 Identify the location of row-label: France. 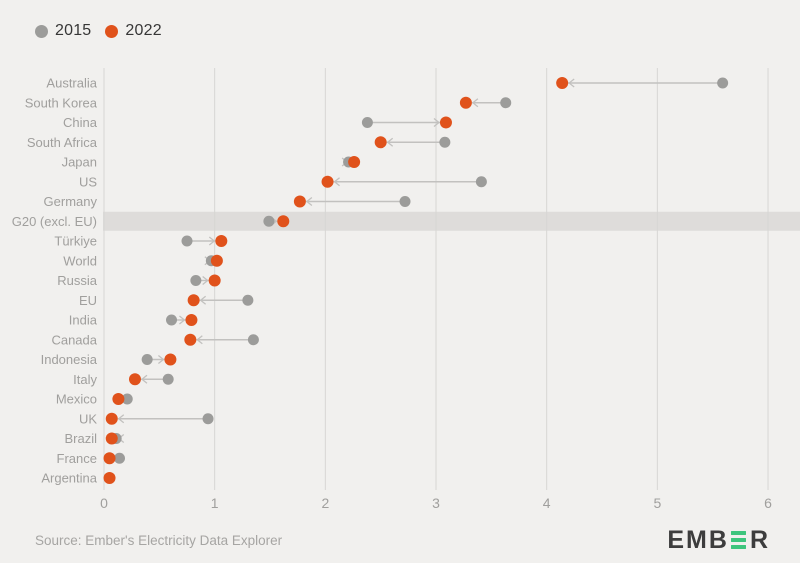
(77, 458).